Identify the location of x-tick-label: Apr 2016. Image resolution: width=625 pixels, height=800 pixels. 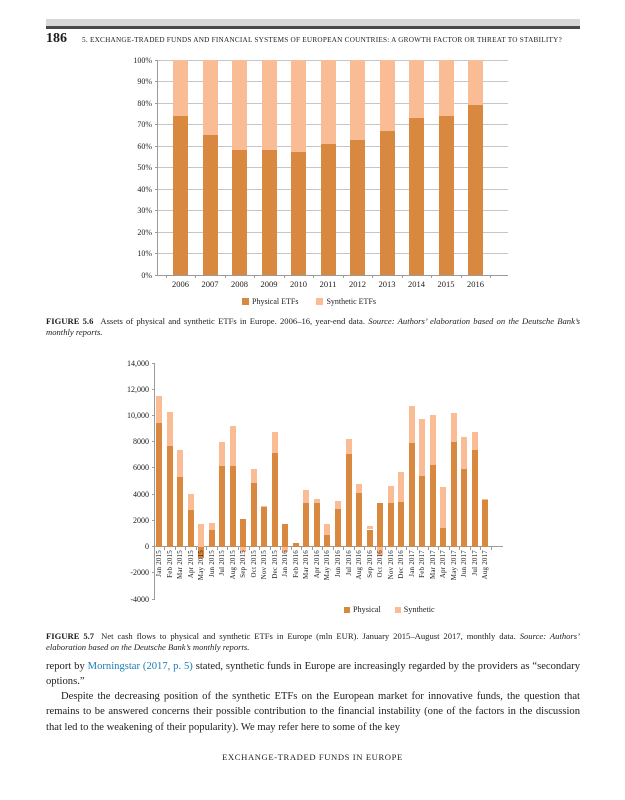
(316, 563).